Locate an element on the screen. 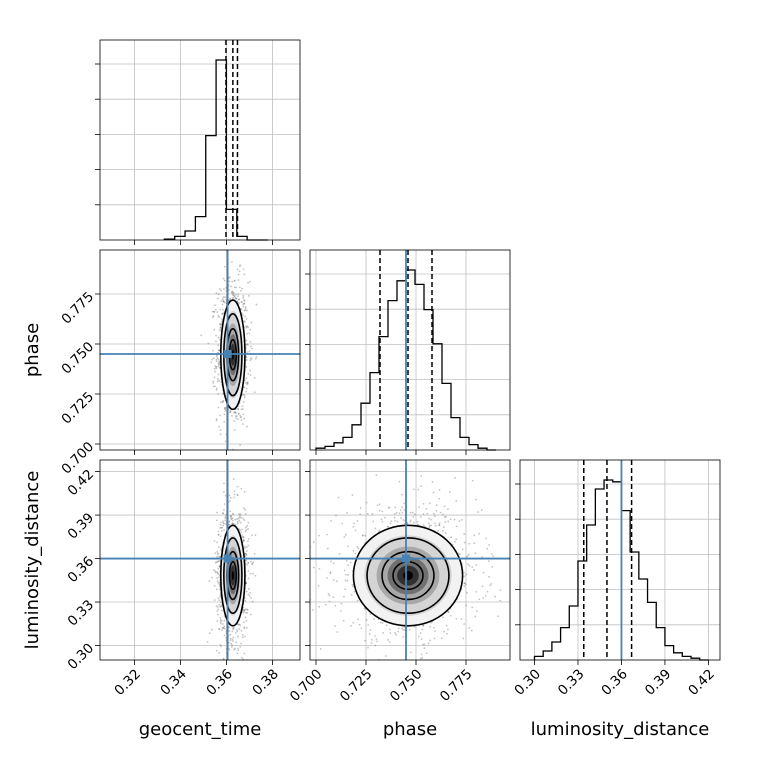 This screenshot has width=760, height=760. contour-line is located at coordinates (408, 575).